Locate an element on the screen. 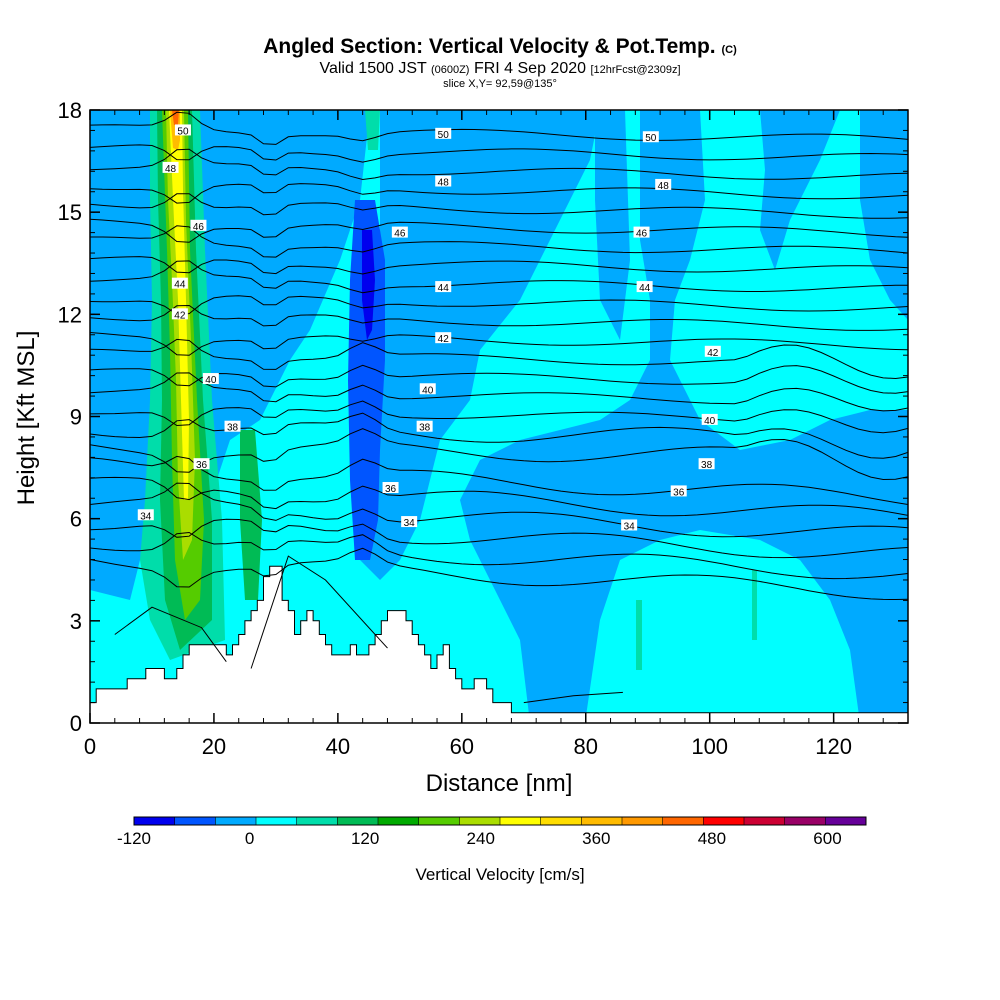 This screenshot has width=1000, height=1000. y-tick-label: 18 is located at coordinates (70, 110).